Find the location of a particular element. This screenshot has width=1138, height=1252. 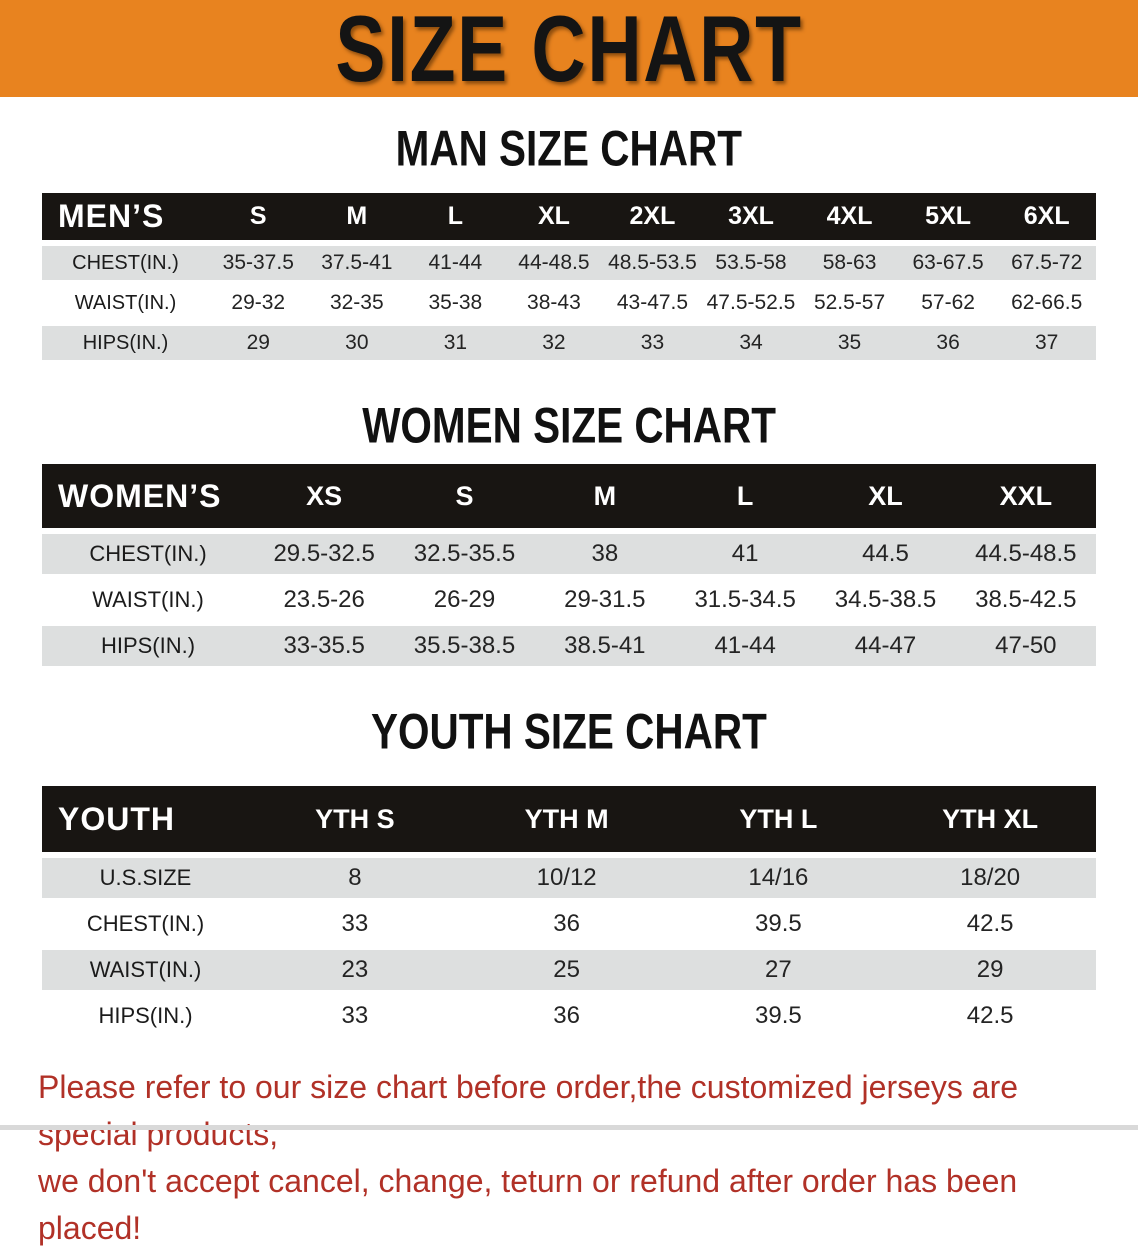

size-value-cell: 44.5-48.5 is located at coordinates (1025, 554).